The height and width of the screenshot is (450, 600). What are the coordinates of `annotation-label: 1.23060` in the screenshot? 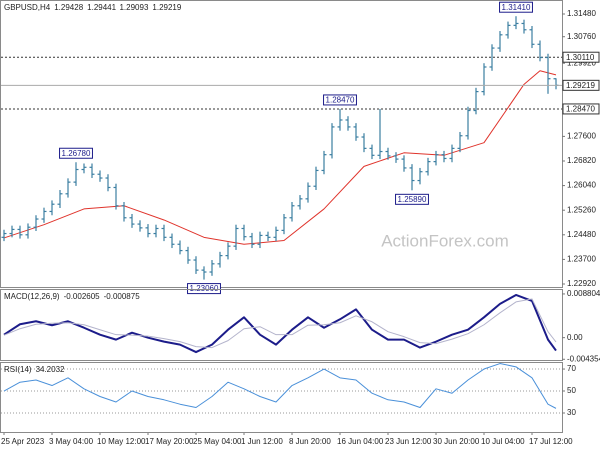 It's located at (204, 288).